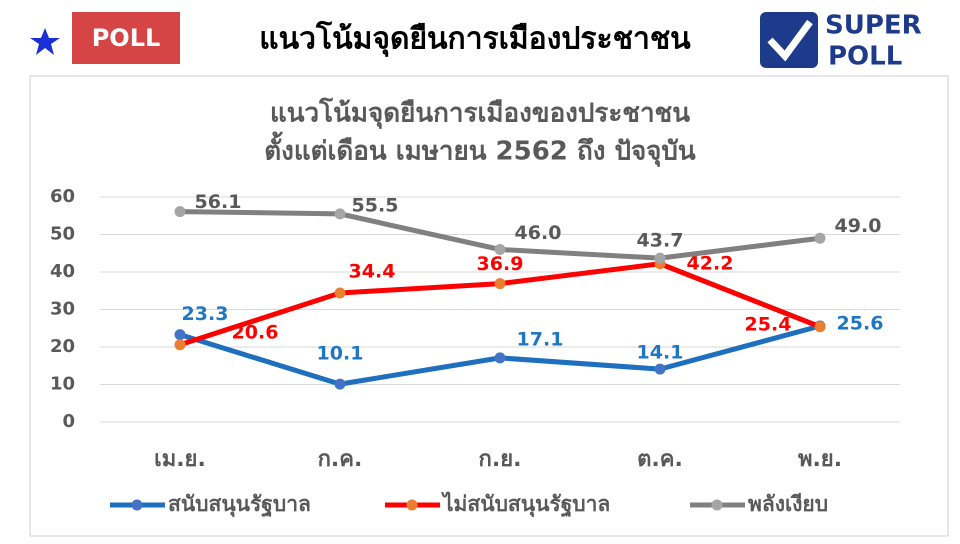 The height and width of the screenshot is (544, 960). Describe the element at coordinates (480, 149) in the screenshot. I see `chart-title: ตั้งแต่เดือน เมษายน 2562 ถึง ปัจจุบัน` at that location.